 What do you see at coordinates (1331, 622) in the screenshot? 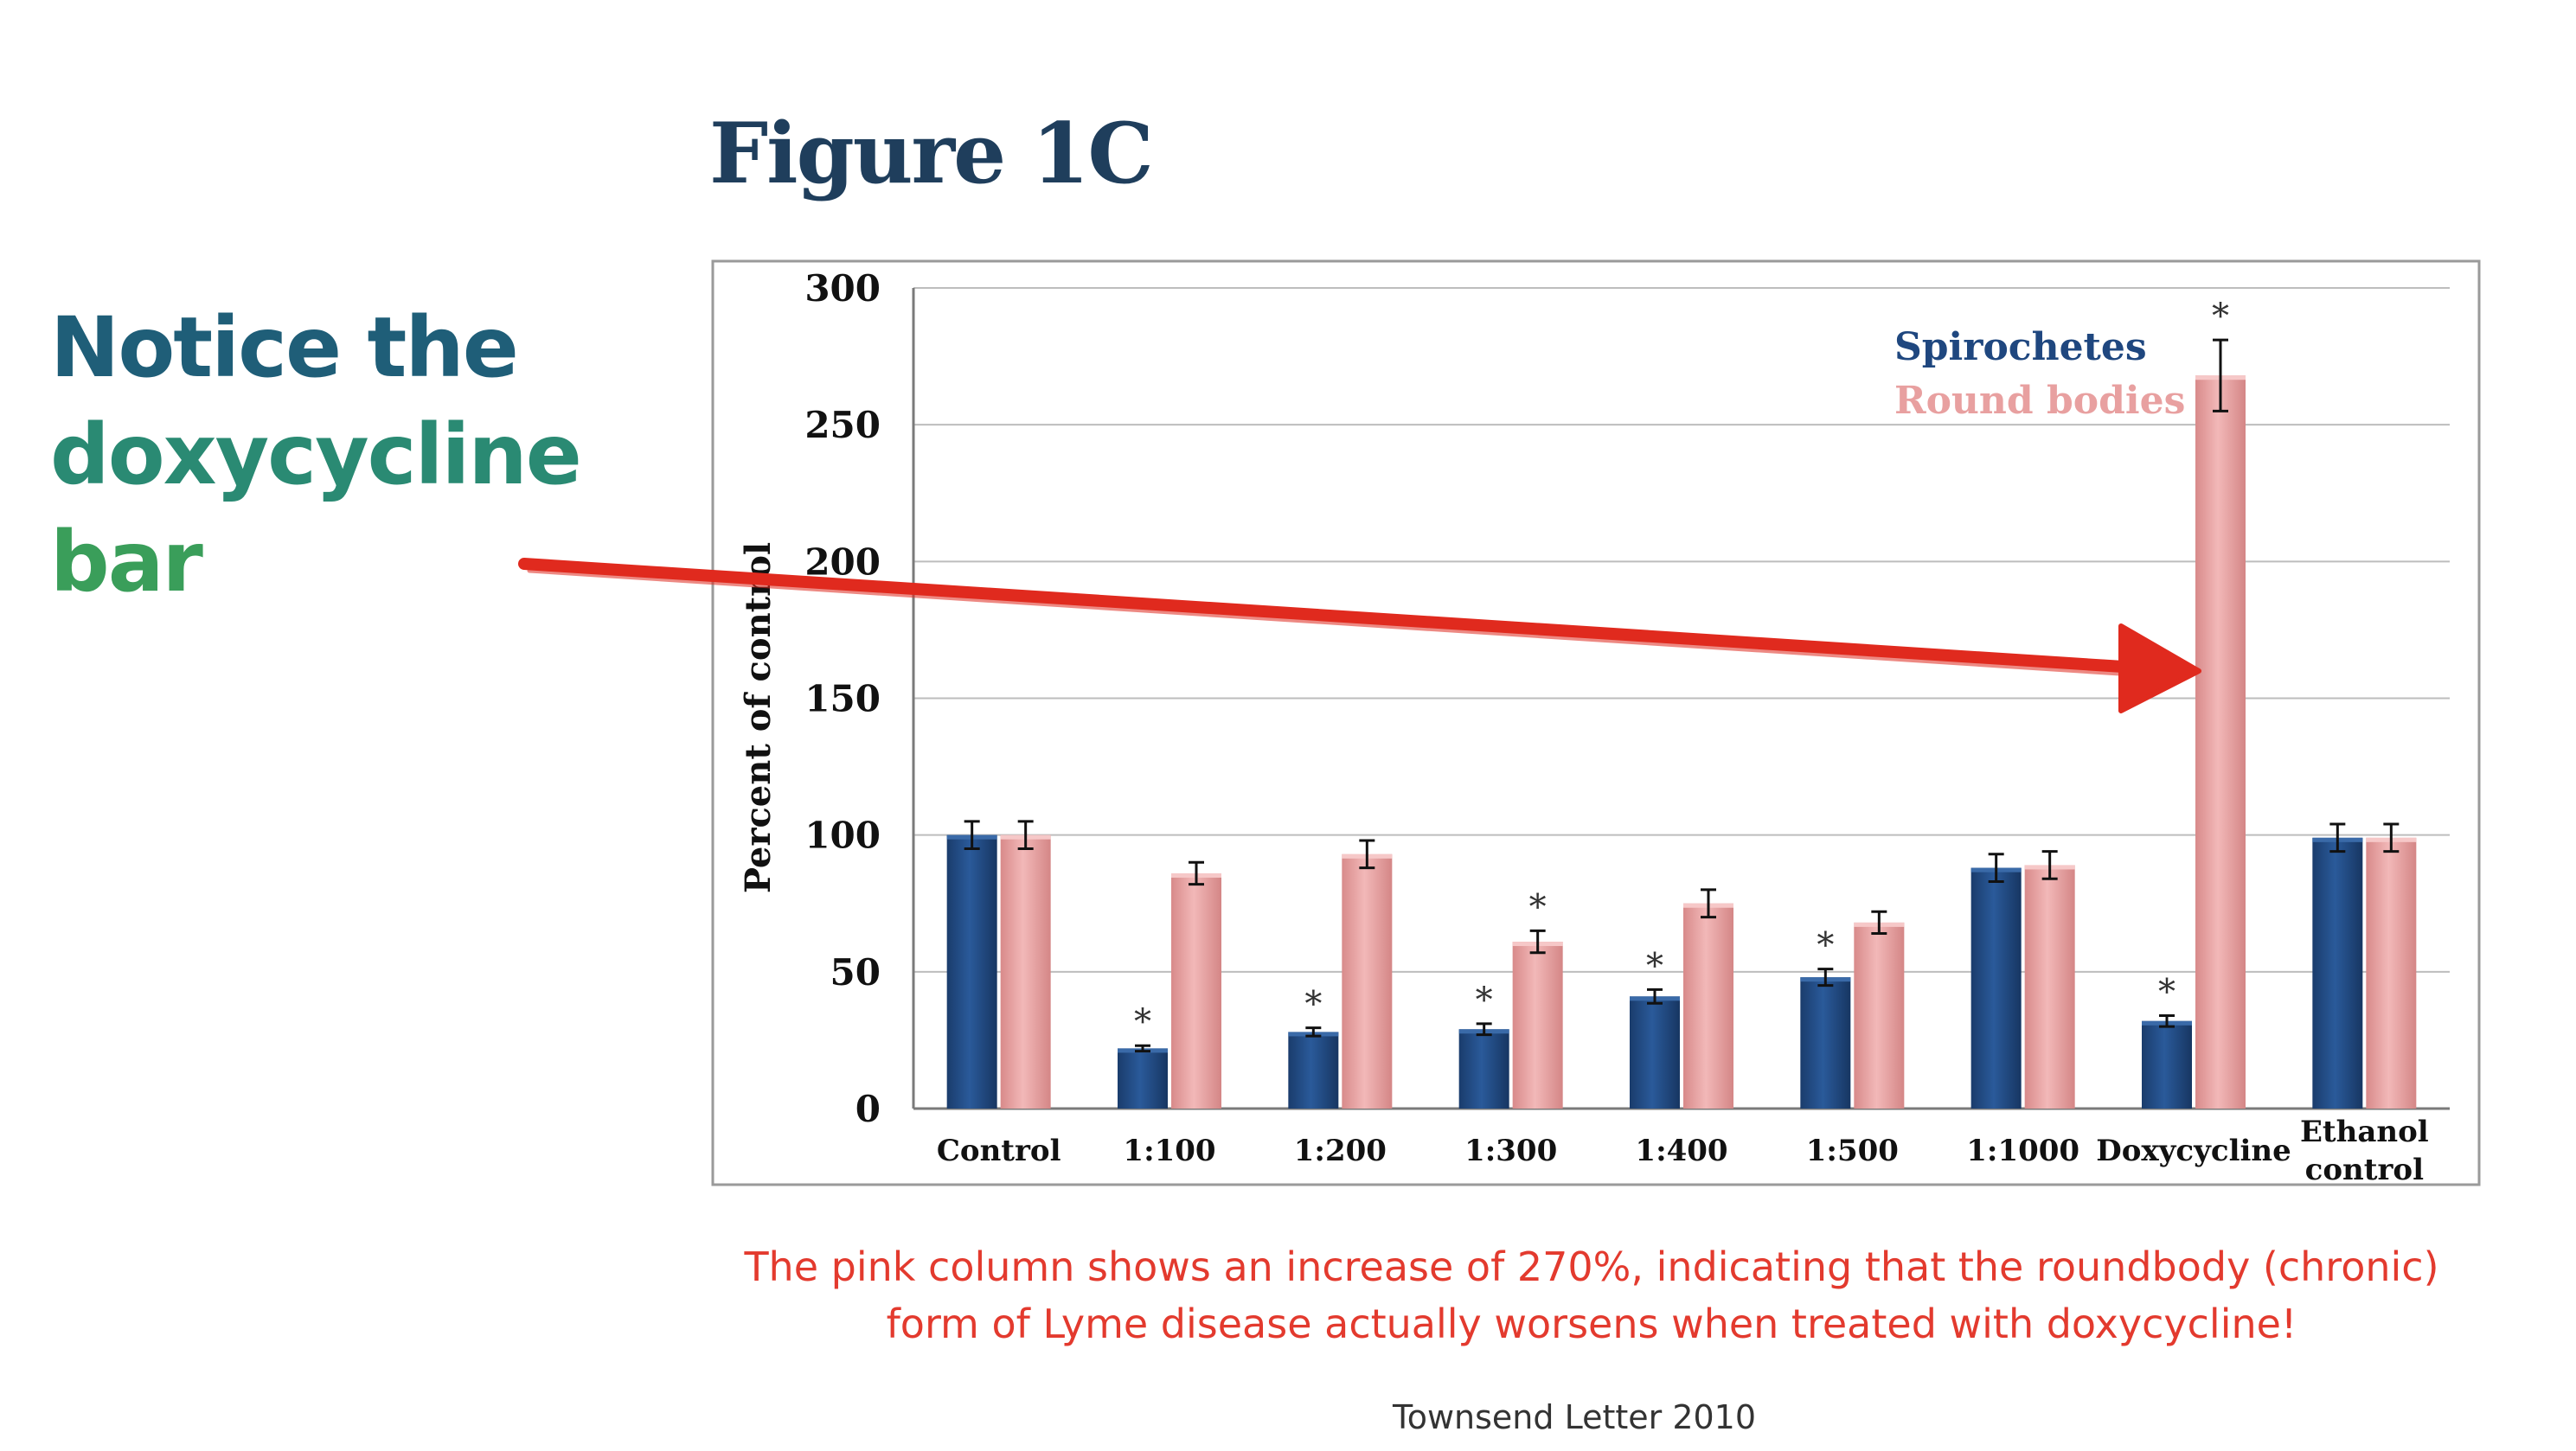
I see `arrow-shaft-texture` at bounding box center [1331, 622].